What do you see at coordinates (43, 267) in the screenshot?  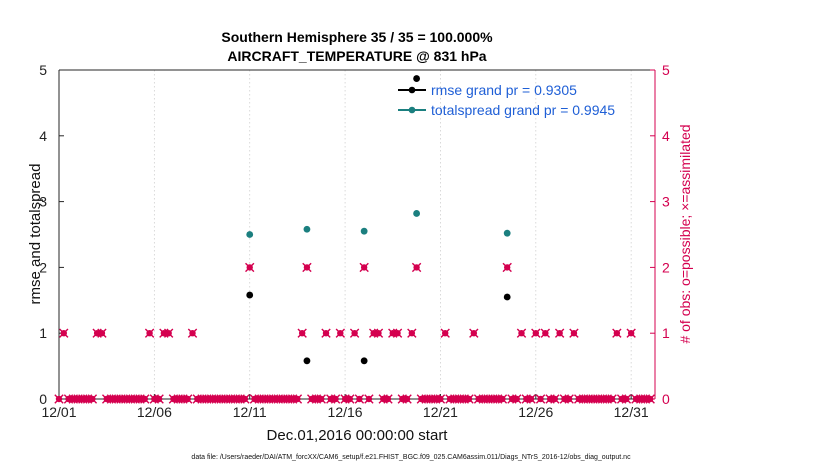 I see `y-tick-label-2: 2` at bounding box center [43, 267].